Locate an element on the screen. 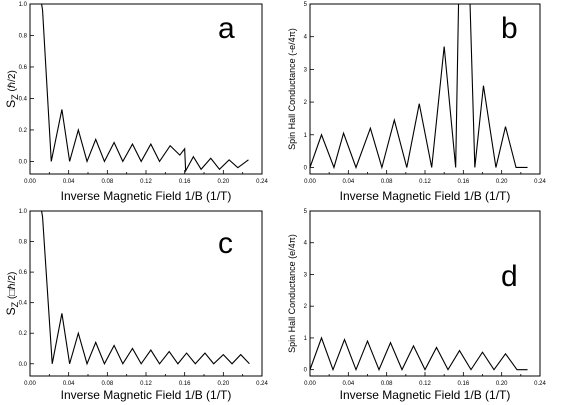  y-tick-label-c-3: 0.6 is located at coordinates (23, 273).